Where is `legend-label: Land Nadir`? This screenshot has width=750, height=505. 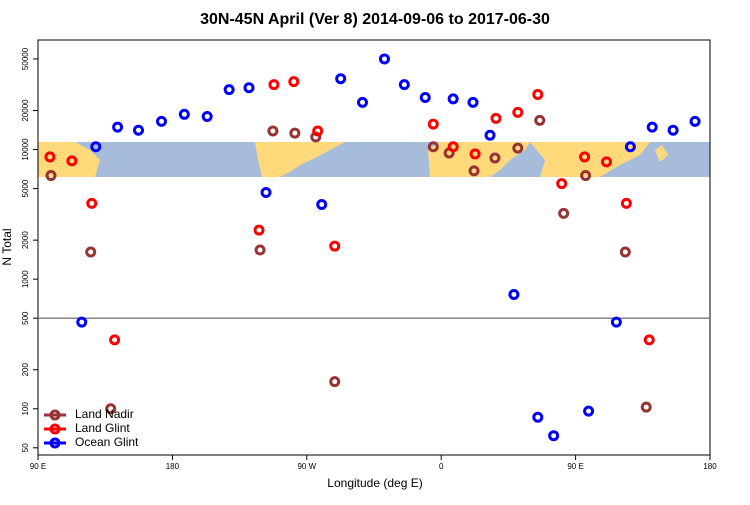
legend-label: Land Nadir is located at coordinates (104, 414).